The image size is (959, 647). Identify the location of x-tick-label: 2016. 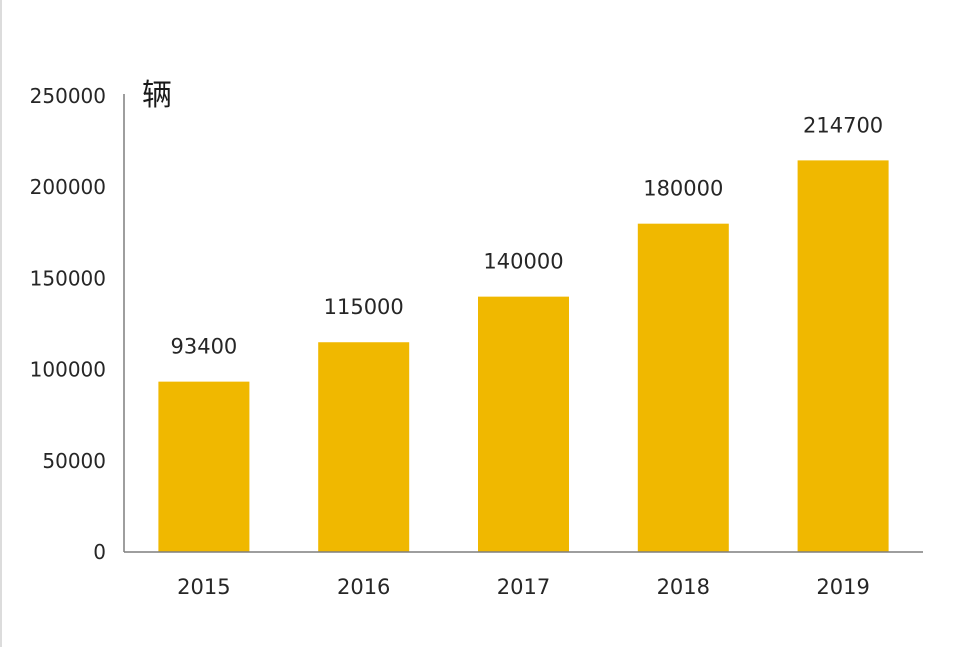
(363, 587).